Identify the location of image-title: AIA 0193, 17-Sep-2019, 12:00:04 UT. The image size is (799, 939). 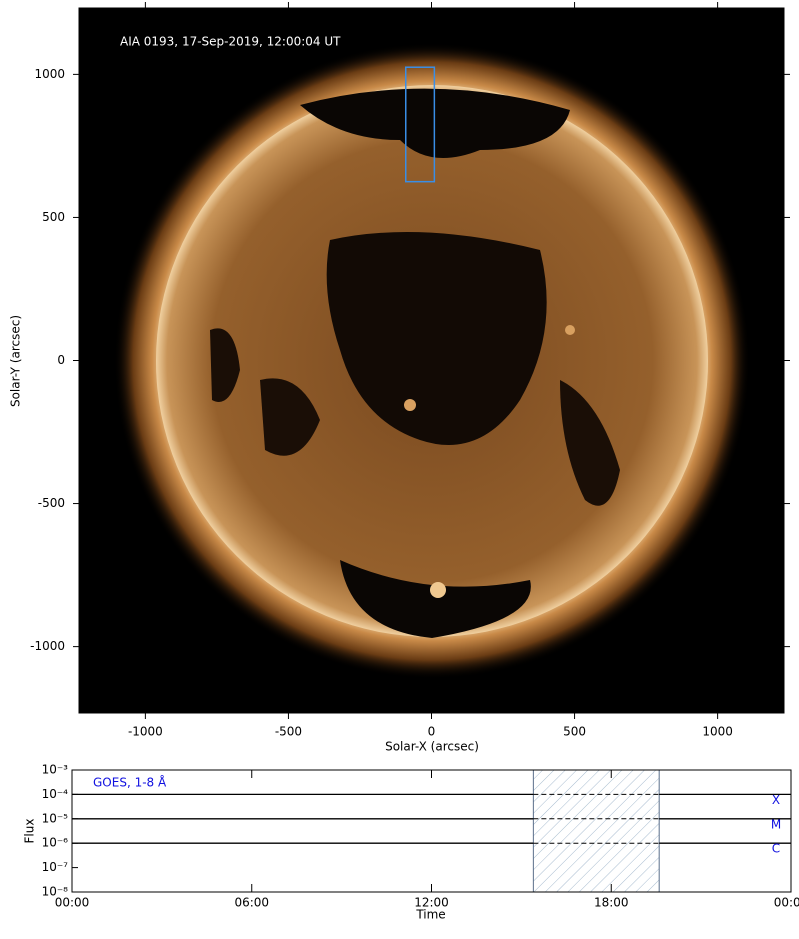
(230, 42).